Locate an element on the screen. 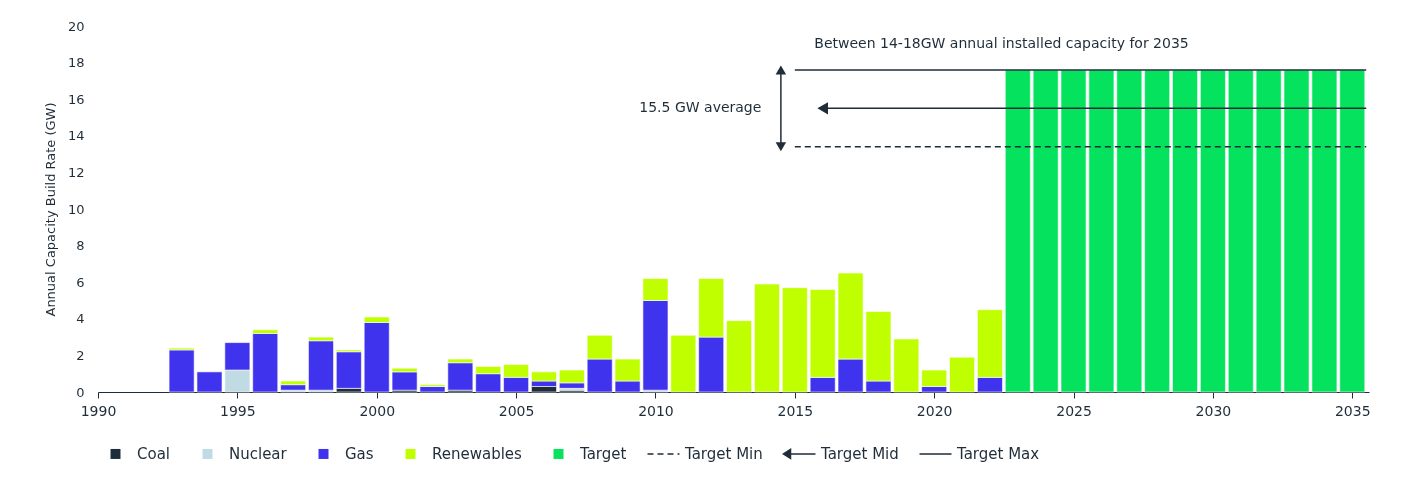  y-tick-label: 16 is located at coordinates (76, 99).